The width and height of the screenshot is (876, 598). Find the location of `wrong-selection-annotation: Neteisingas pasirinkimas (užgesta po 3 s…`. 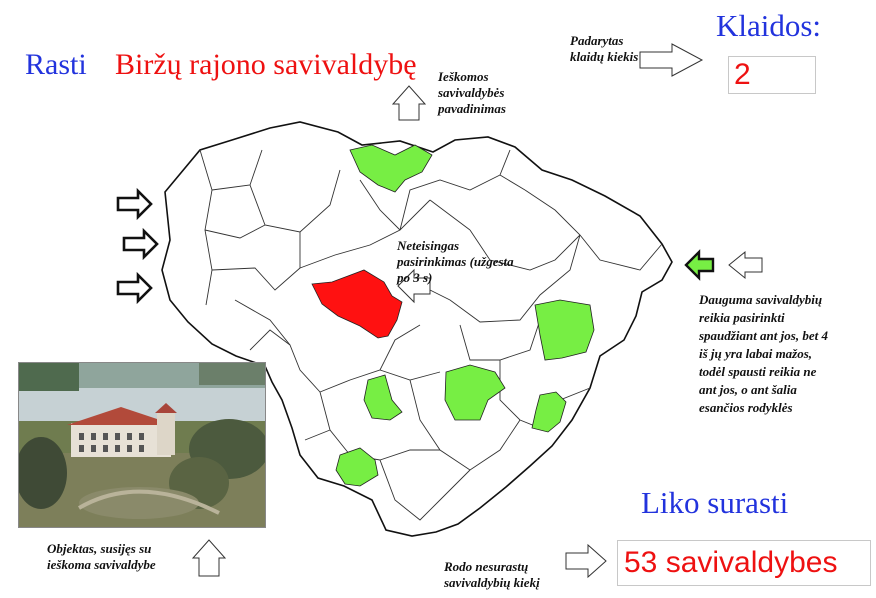

wrong-selection-annotation: Neteisingas pasirinkimas (užgesta po 3 s… is located at coordinates (455, 261).